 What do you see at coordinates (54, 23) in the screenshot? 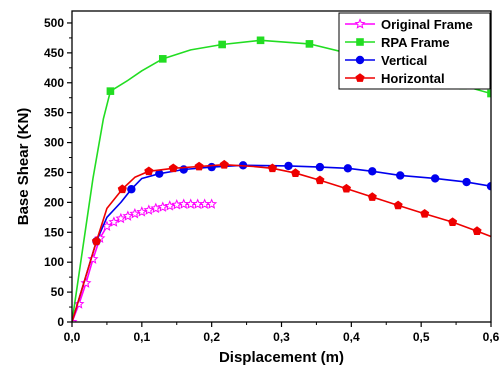
I see `y-tick-label: 500` at bounding box center [54, 23].